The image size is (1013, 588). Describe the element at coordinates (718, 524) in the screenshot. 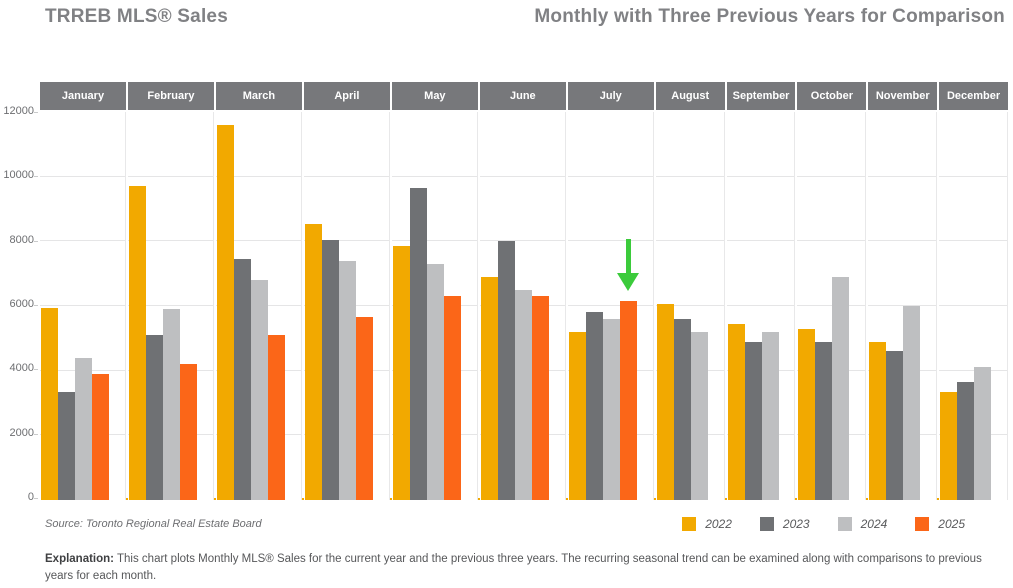

I see `legend-label-2022: 2022` at that location.